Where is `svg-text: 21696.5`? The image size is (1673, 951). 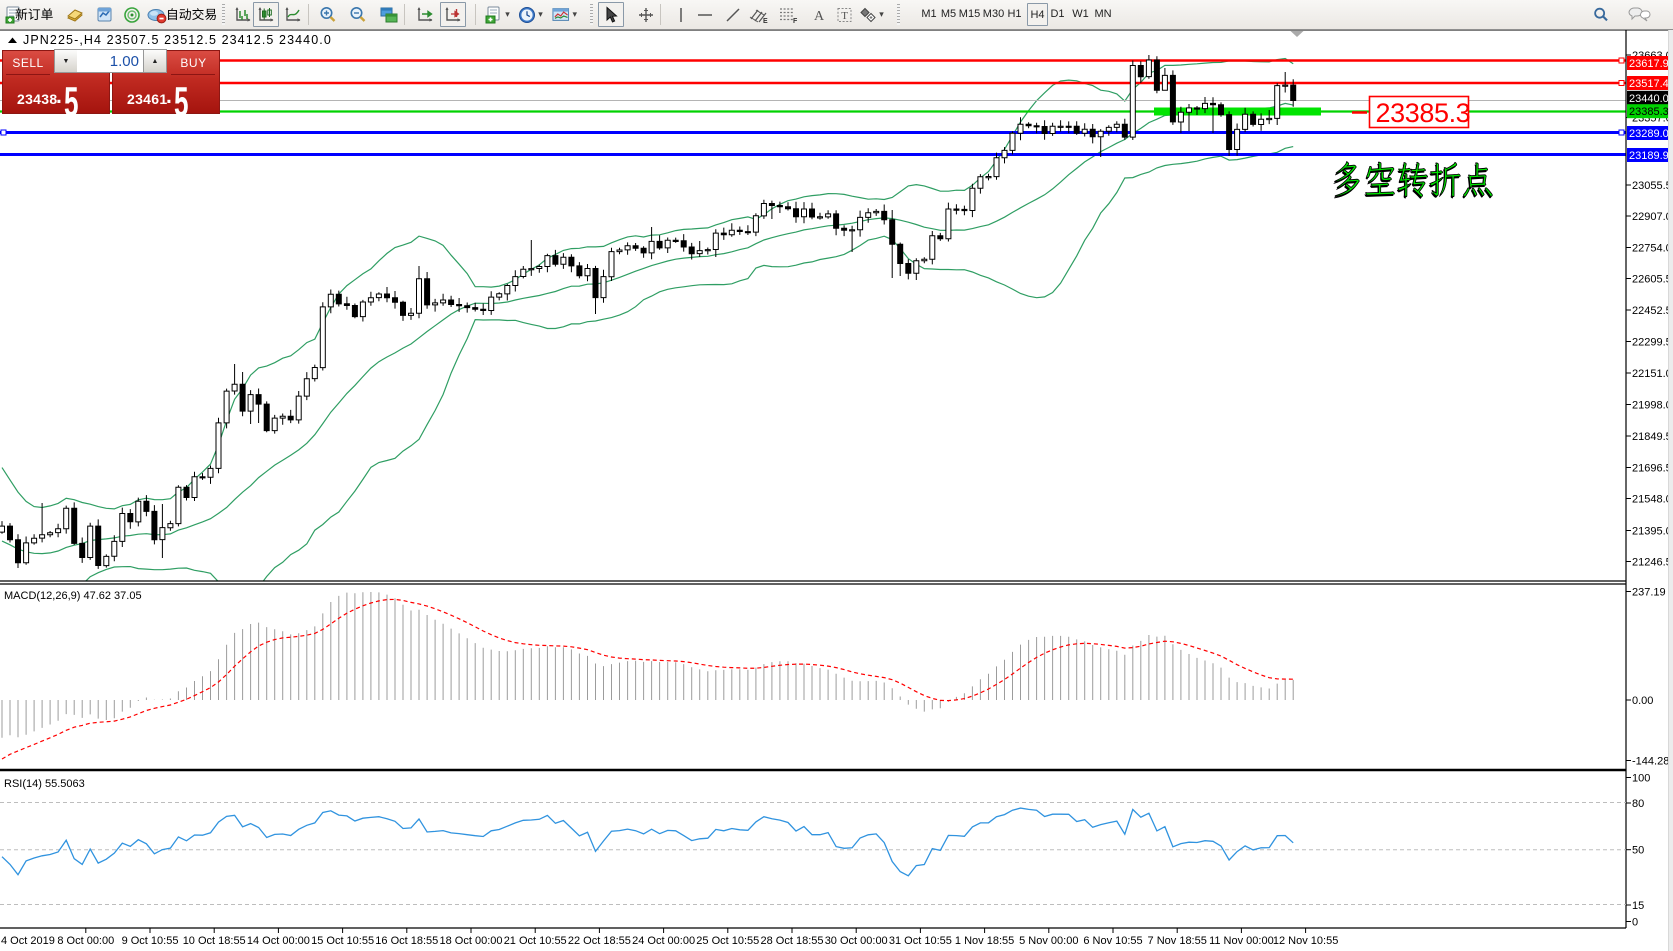
svg-text: 21696.5 is located at coordinates (1652, 469).